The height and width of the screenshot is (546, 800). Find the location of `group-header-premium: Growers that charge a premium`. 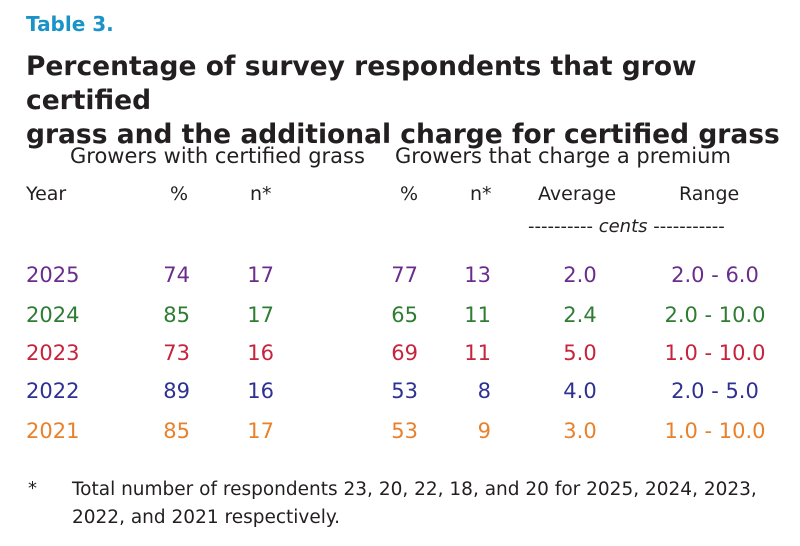

group-header-premium: Growers that charge a premium is located at coordinates (563, 156).